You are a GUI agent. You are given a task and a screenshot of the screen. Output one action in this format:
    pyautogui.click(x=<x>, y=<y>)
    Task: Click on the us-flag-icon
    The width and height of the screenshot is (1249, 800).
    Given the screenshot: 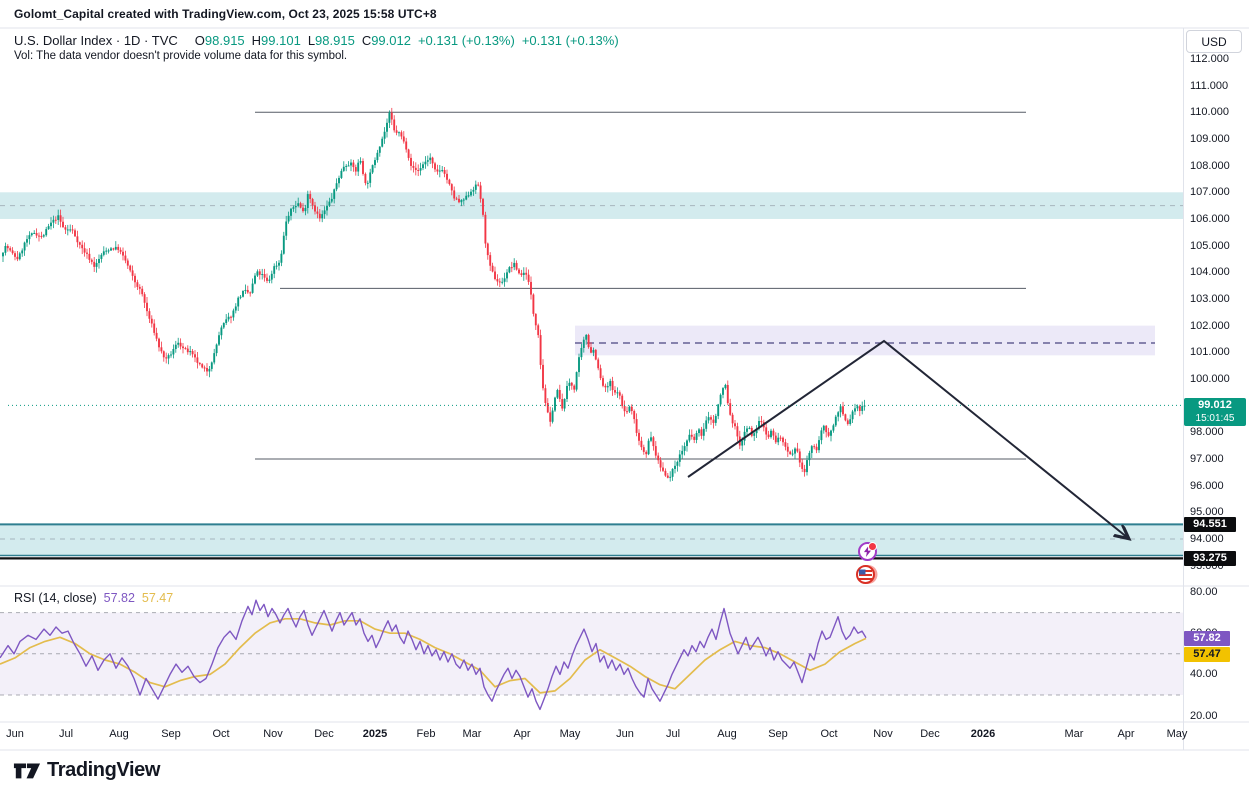 What is the action you would take?
    pyautogui.click(x=865, y=574)
    